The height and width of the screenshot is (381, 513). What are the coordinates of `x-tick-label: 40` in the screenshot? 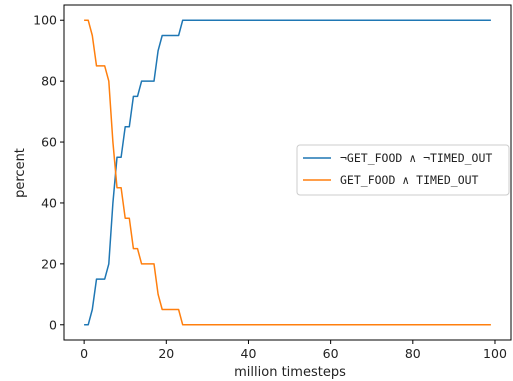 It's located at (249, 353).